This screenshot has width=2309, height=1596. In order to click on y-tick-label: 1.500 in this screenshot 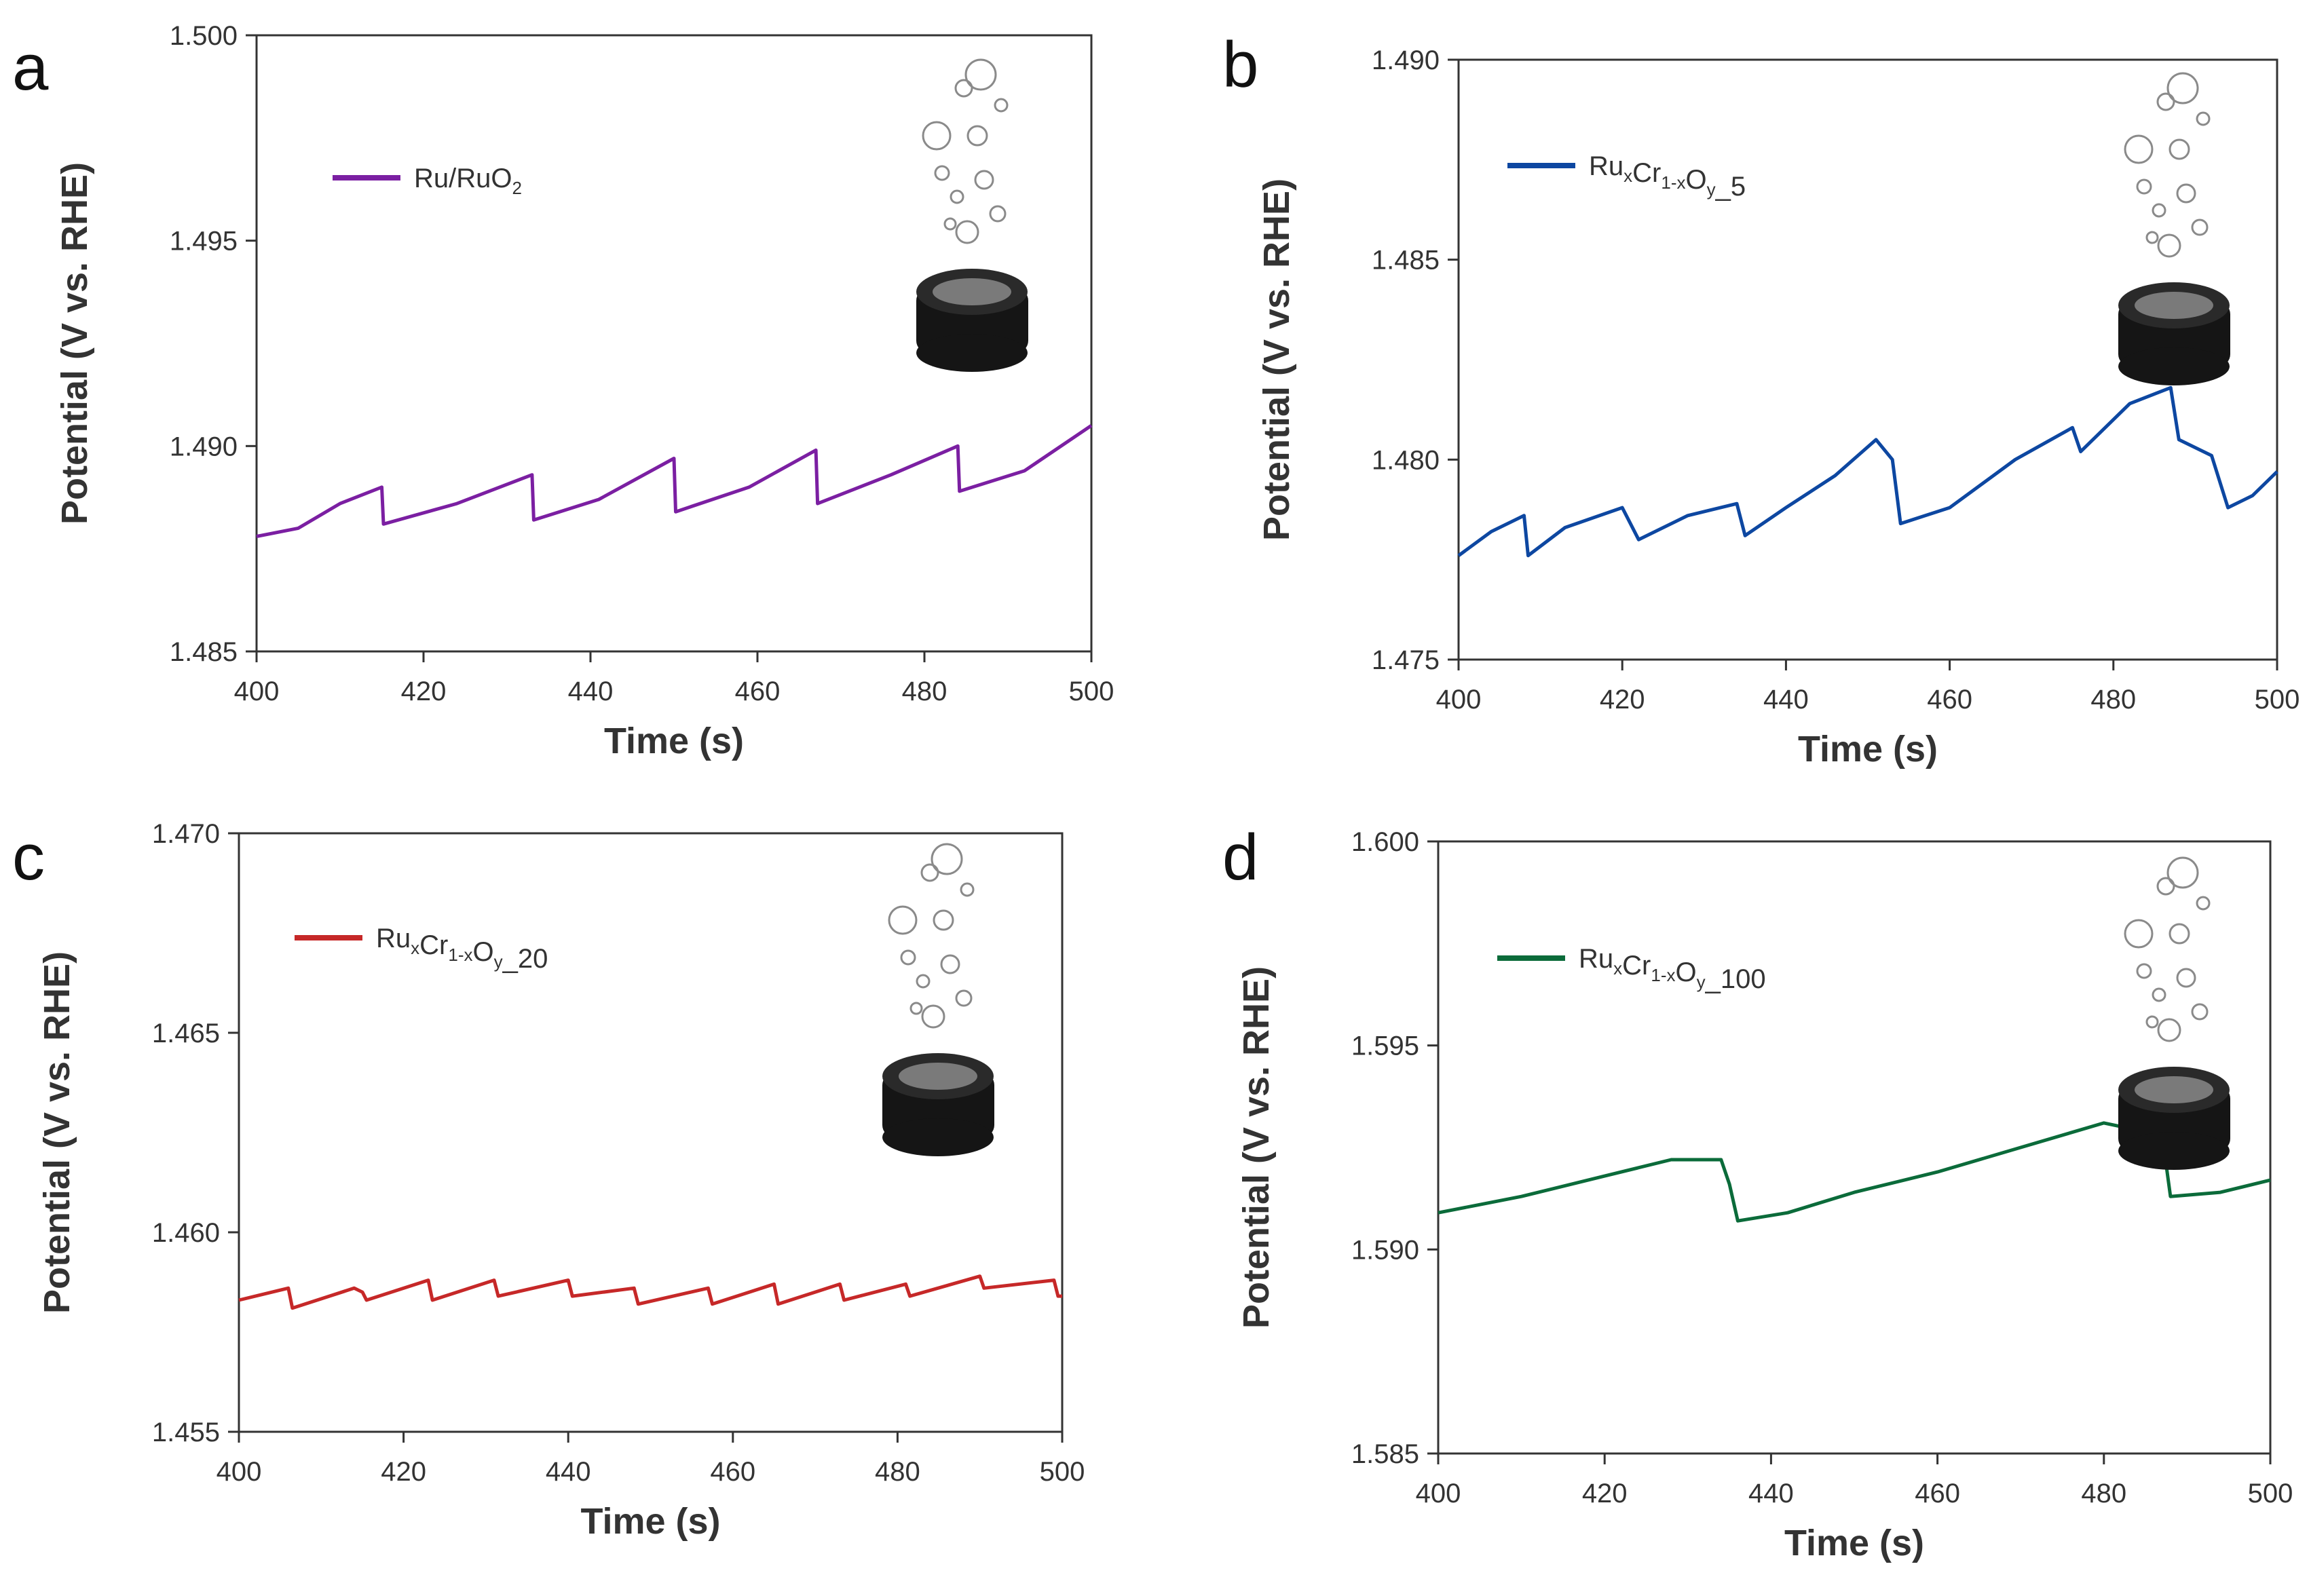, I will do `click(204, 36)`.